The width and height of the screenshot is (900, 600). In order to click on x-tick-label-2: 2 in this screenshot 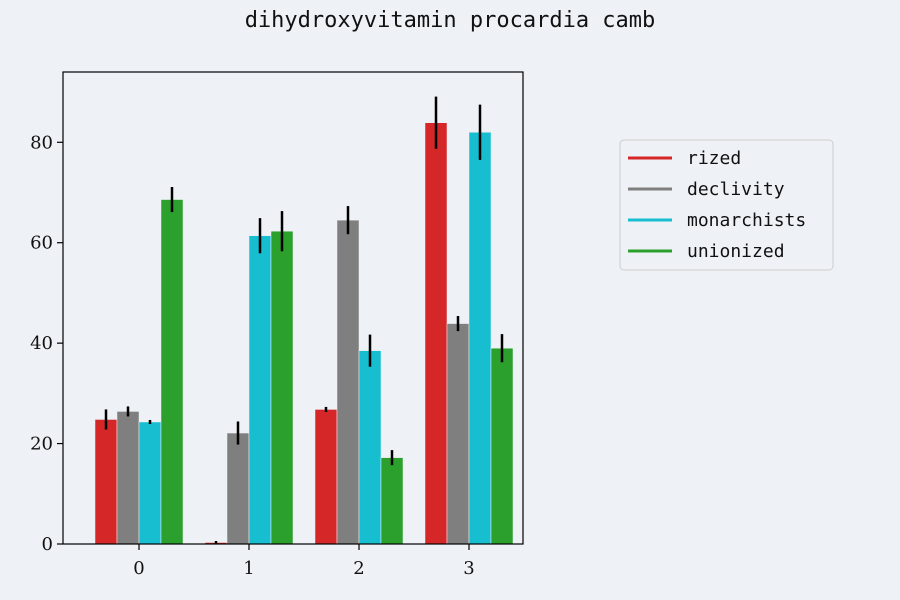, I will do `click(358, 568)`.